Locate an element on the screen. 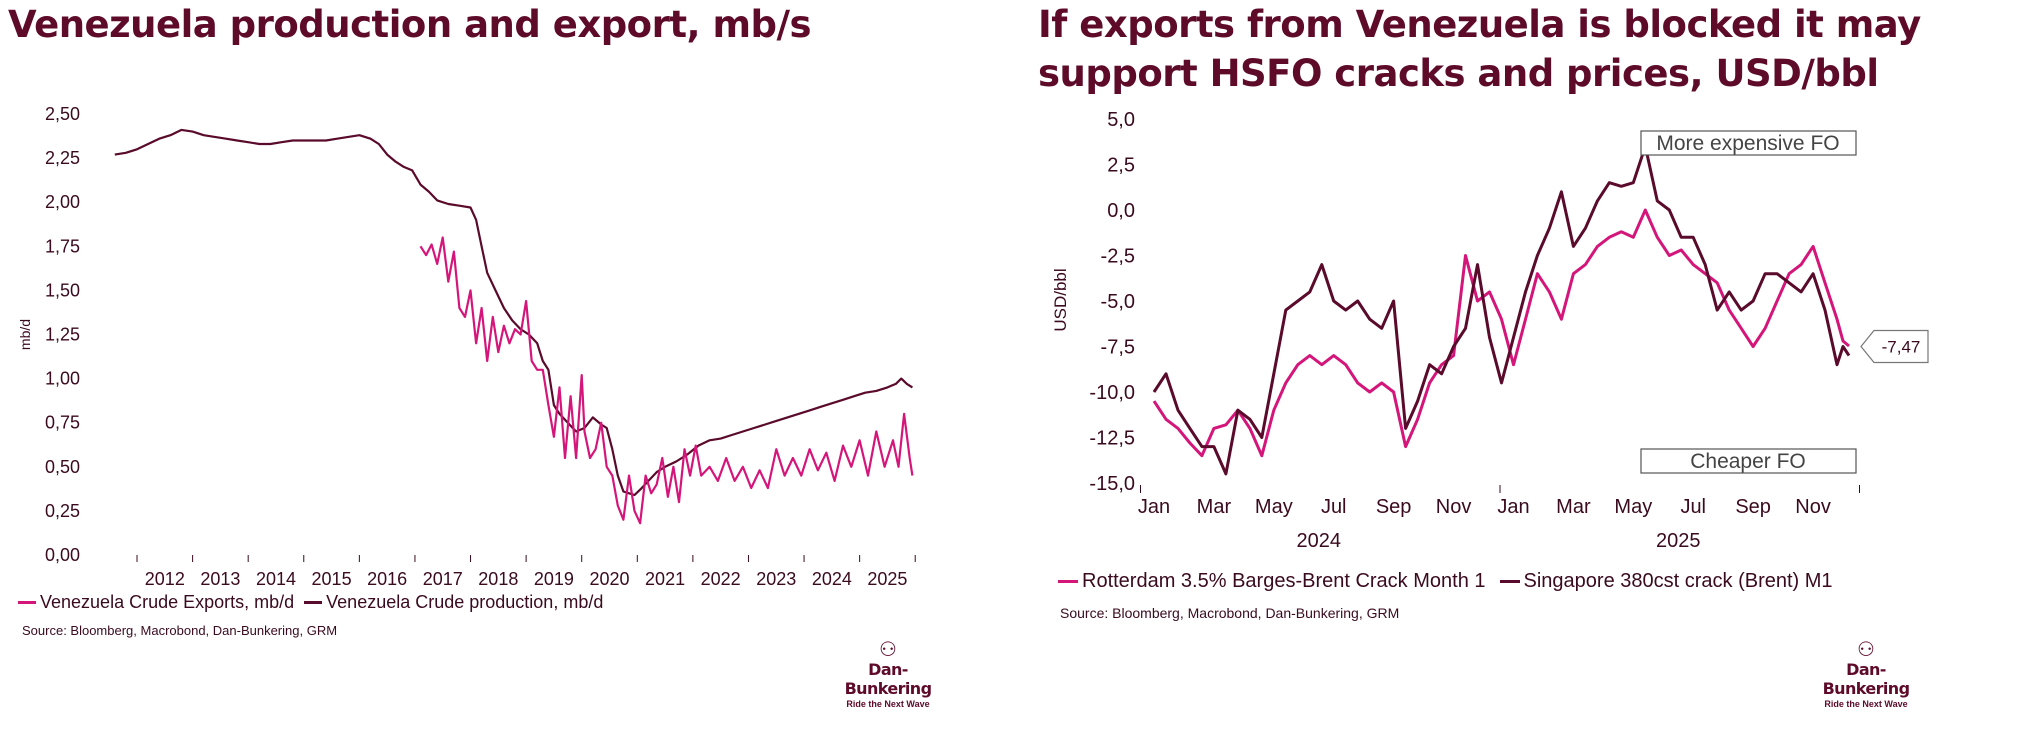  y-tick-label: -15,0 is located at coordinates (1112, 484).